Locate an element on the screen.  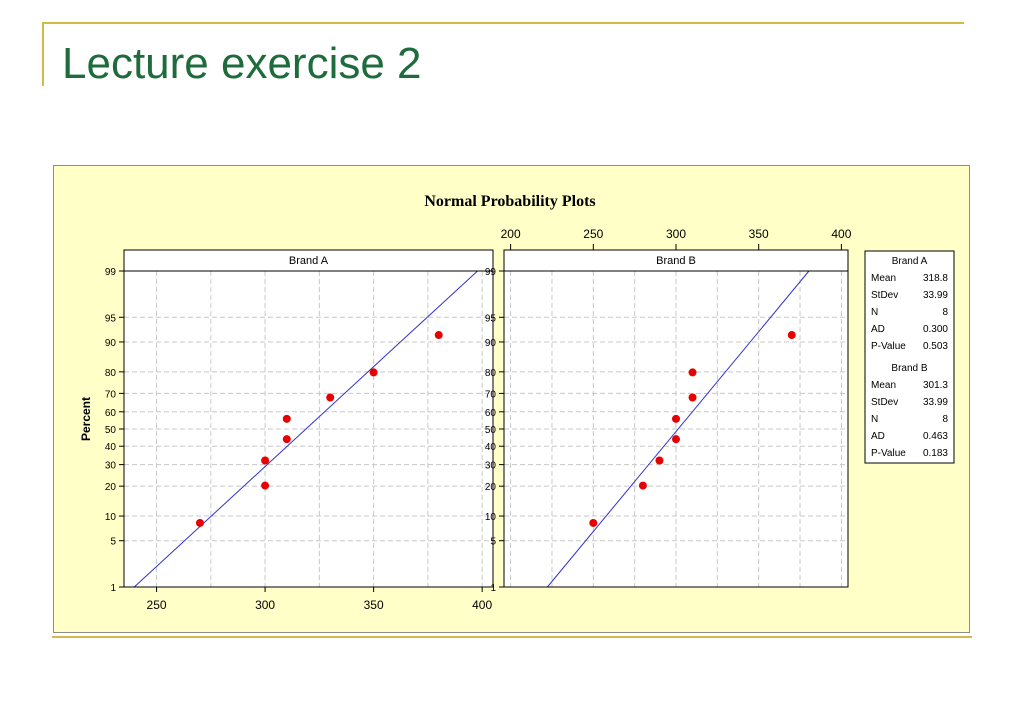
top-rule is located at coordinates (504, 23).